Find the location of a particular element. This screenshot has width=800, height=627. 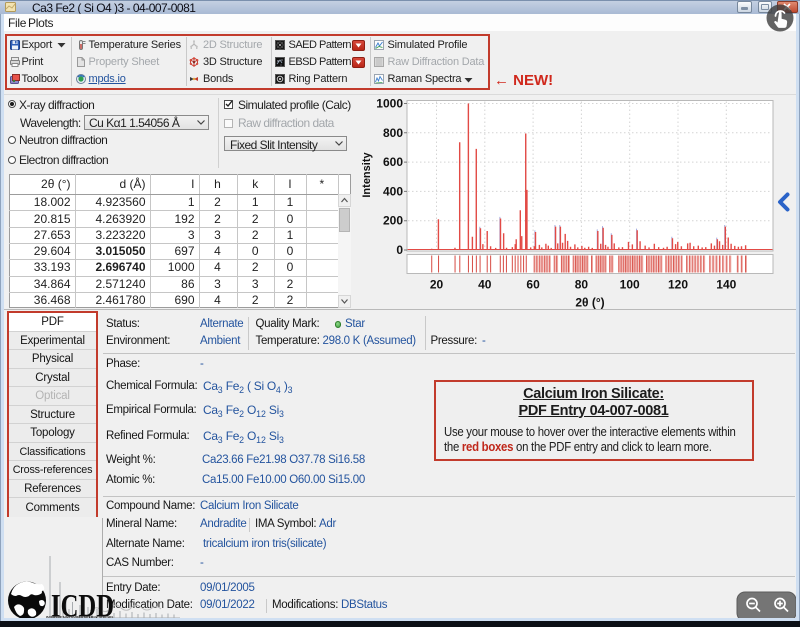

svg-text: 80 is located at coordinates (582, 285).